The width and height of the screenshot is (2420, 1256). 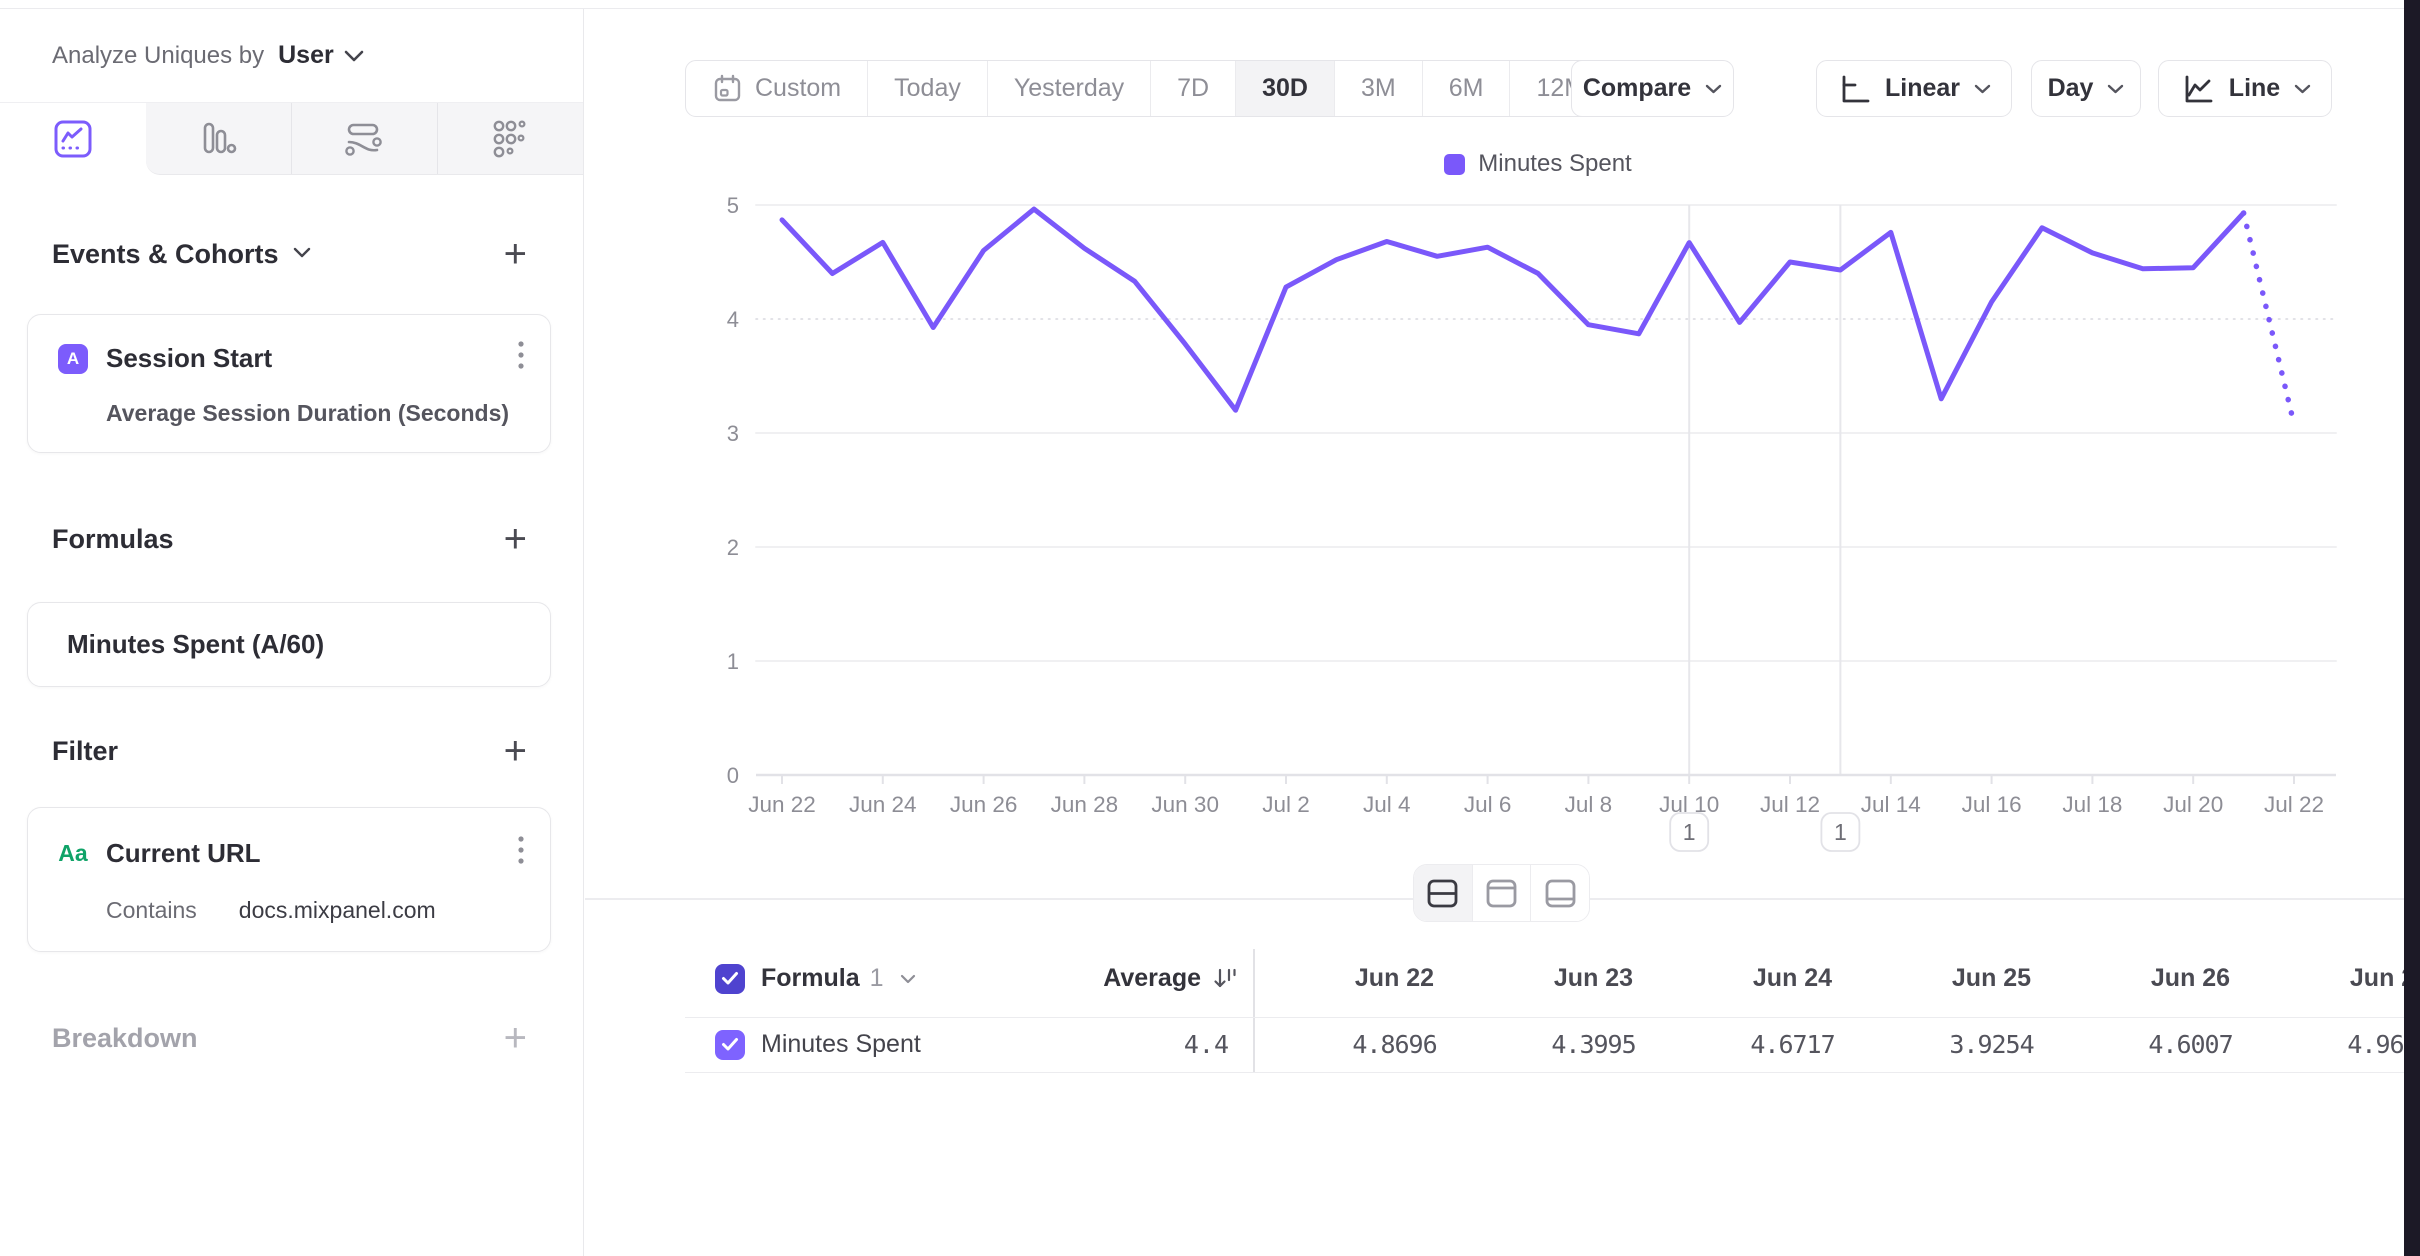 What do you see at coordinates (1552, 1072) in the screenshot?
I see `table-row-border` at bounding box center [1552, 1072].